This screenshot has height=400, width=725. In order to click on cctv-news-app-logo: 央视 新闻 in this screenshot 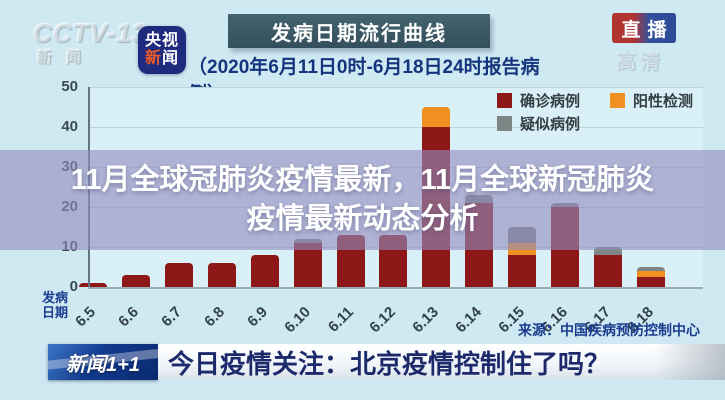, I will do `click(162, 50)`.